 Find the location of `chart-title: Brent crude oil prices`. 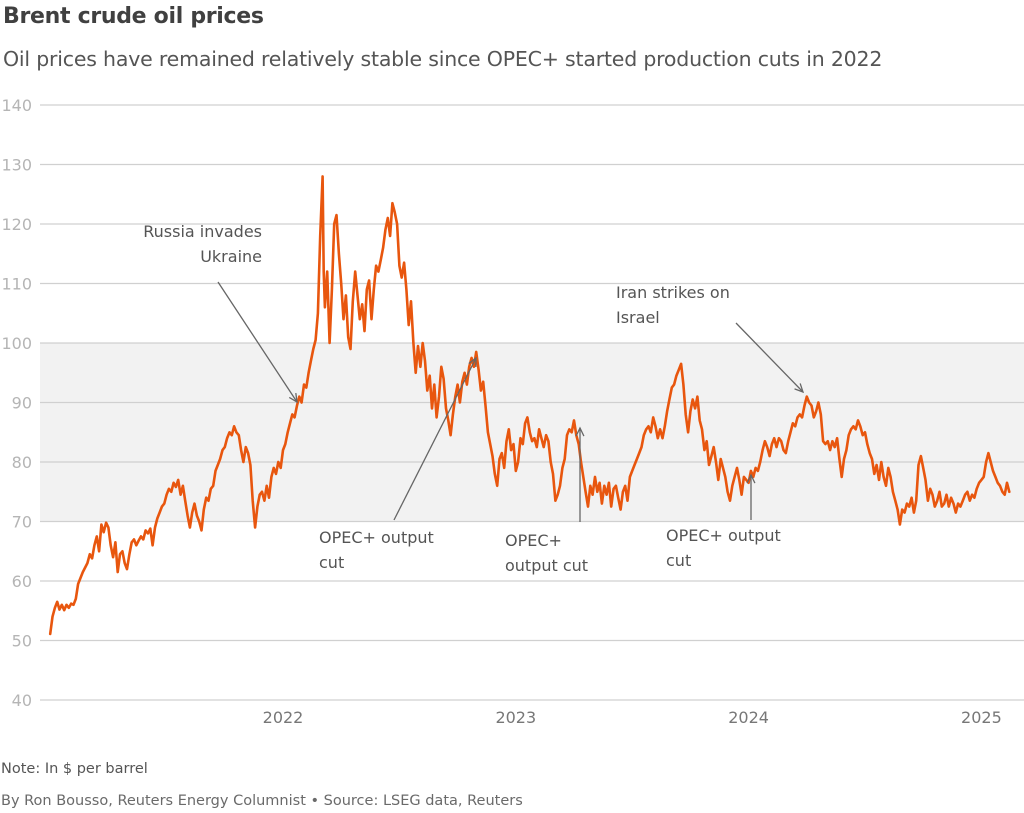

chart-title: Brent crude oil prices is located at coordinates (133, 16).